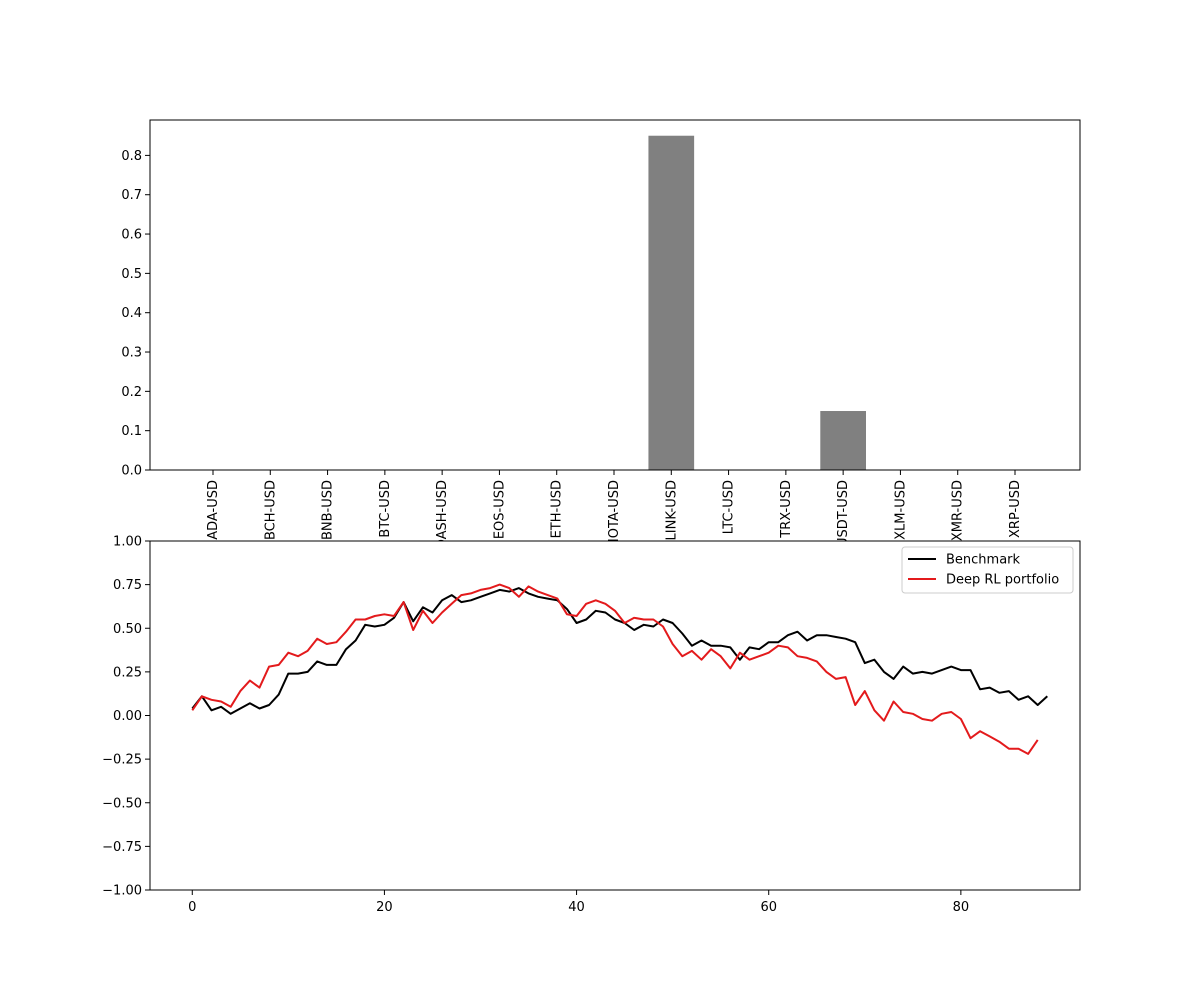 This screenshot has width=1200, height=1000. What do you see at coordinates (127, 672) in the screenshot?
I see `y-tick-label: 0.25` at bounding box center [127, 672].